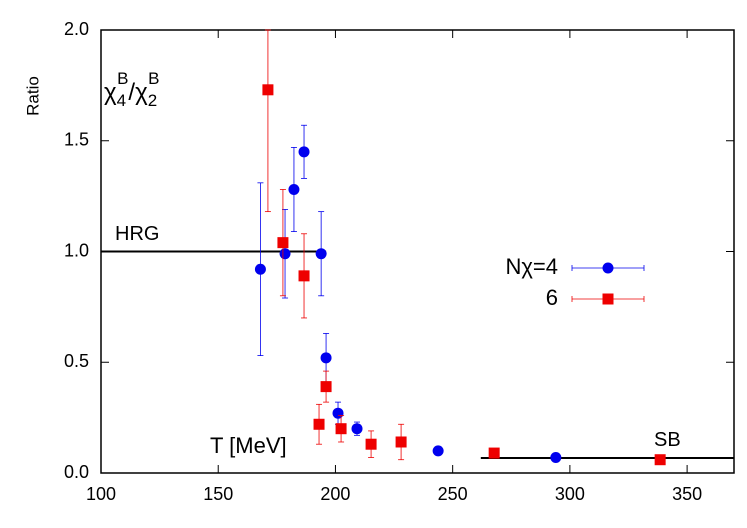 The height and width of the screenshot is (528, 747). What do you see at coordinates (76, 140) in the screenshot?
I see `y-tick-label: 1.5` at bounding box center [76, 140].